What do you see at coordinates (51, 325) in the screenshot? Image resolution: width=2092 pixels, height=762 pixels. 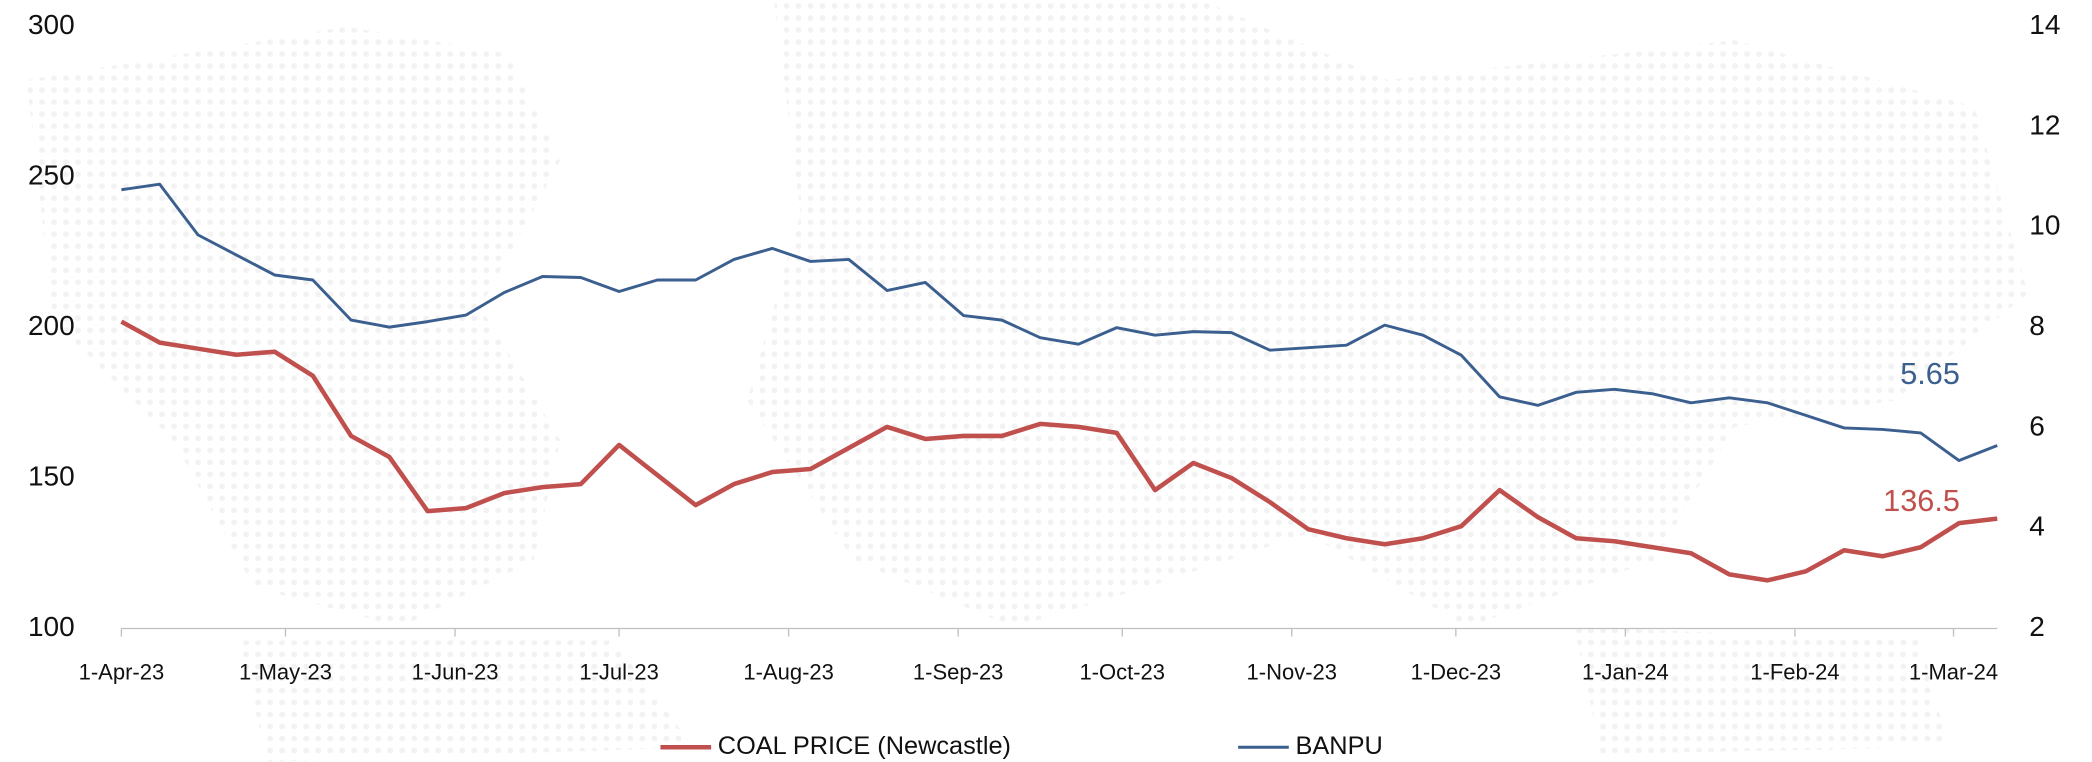 I see `y-tick-label: 200` at bounding box center [51, 325].